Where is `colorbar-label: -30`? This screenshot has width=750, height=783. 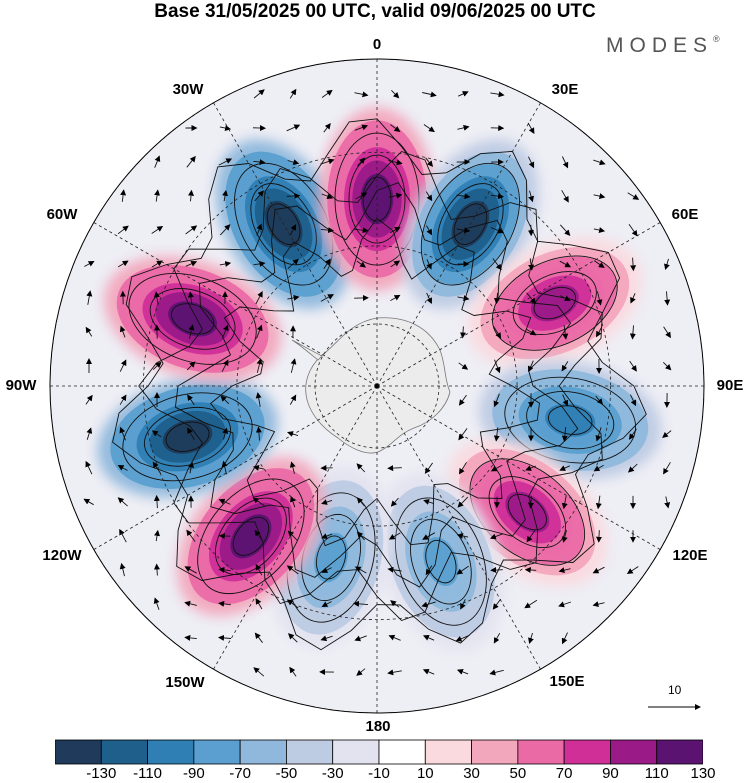 colorbar-label: -30 is located at coordinates (332, 773).